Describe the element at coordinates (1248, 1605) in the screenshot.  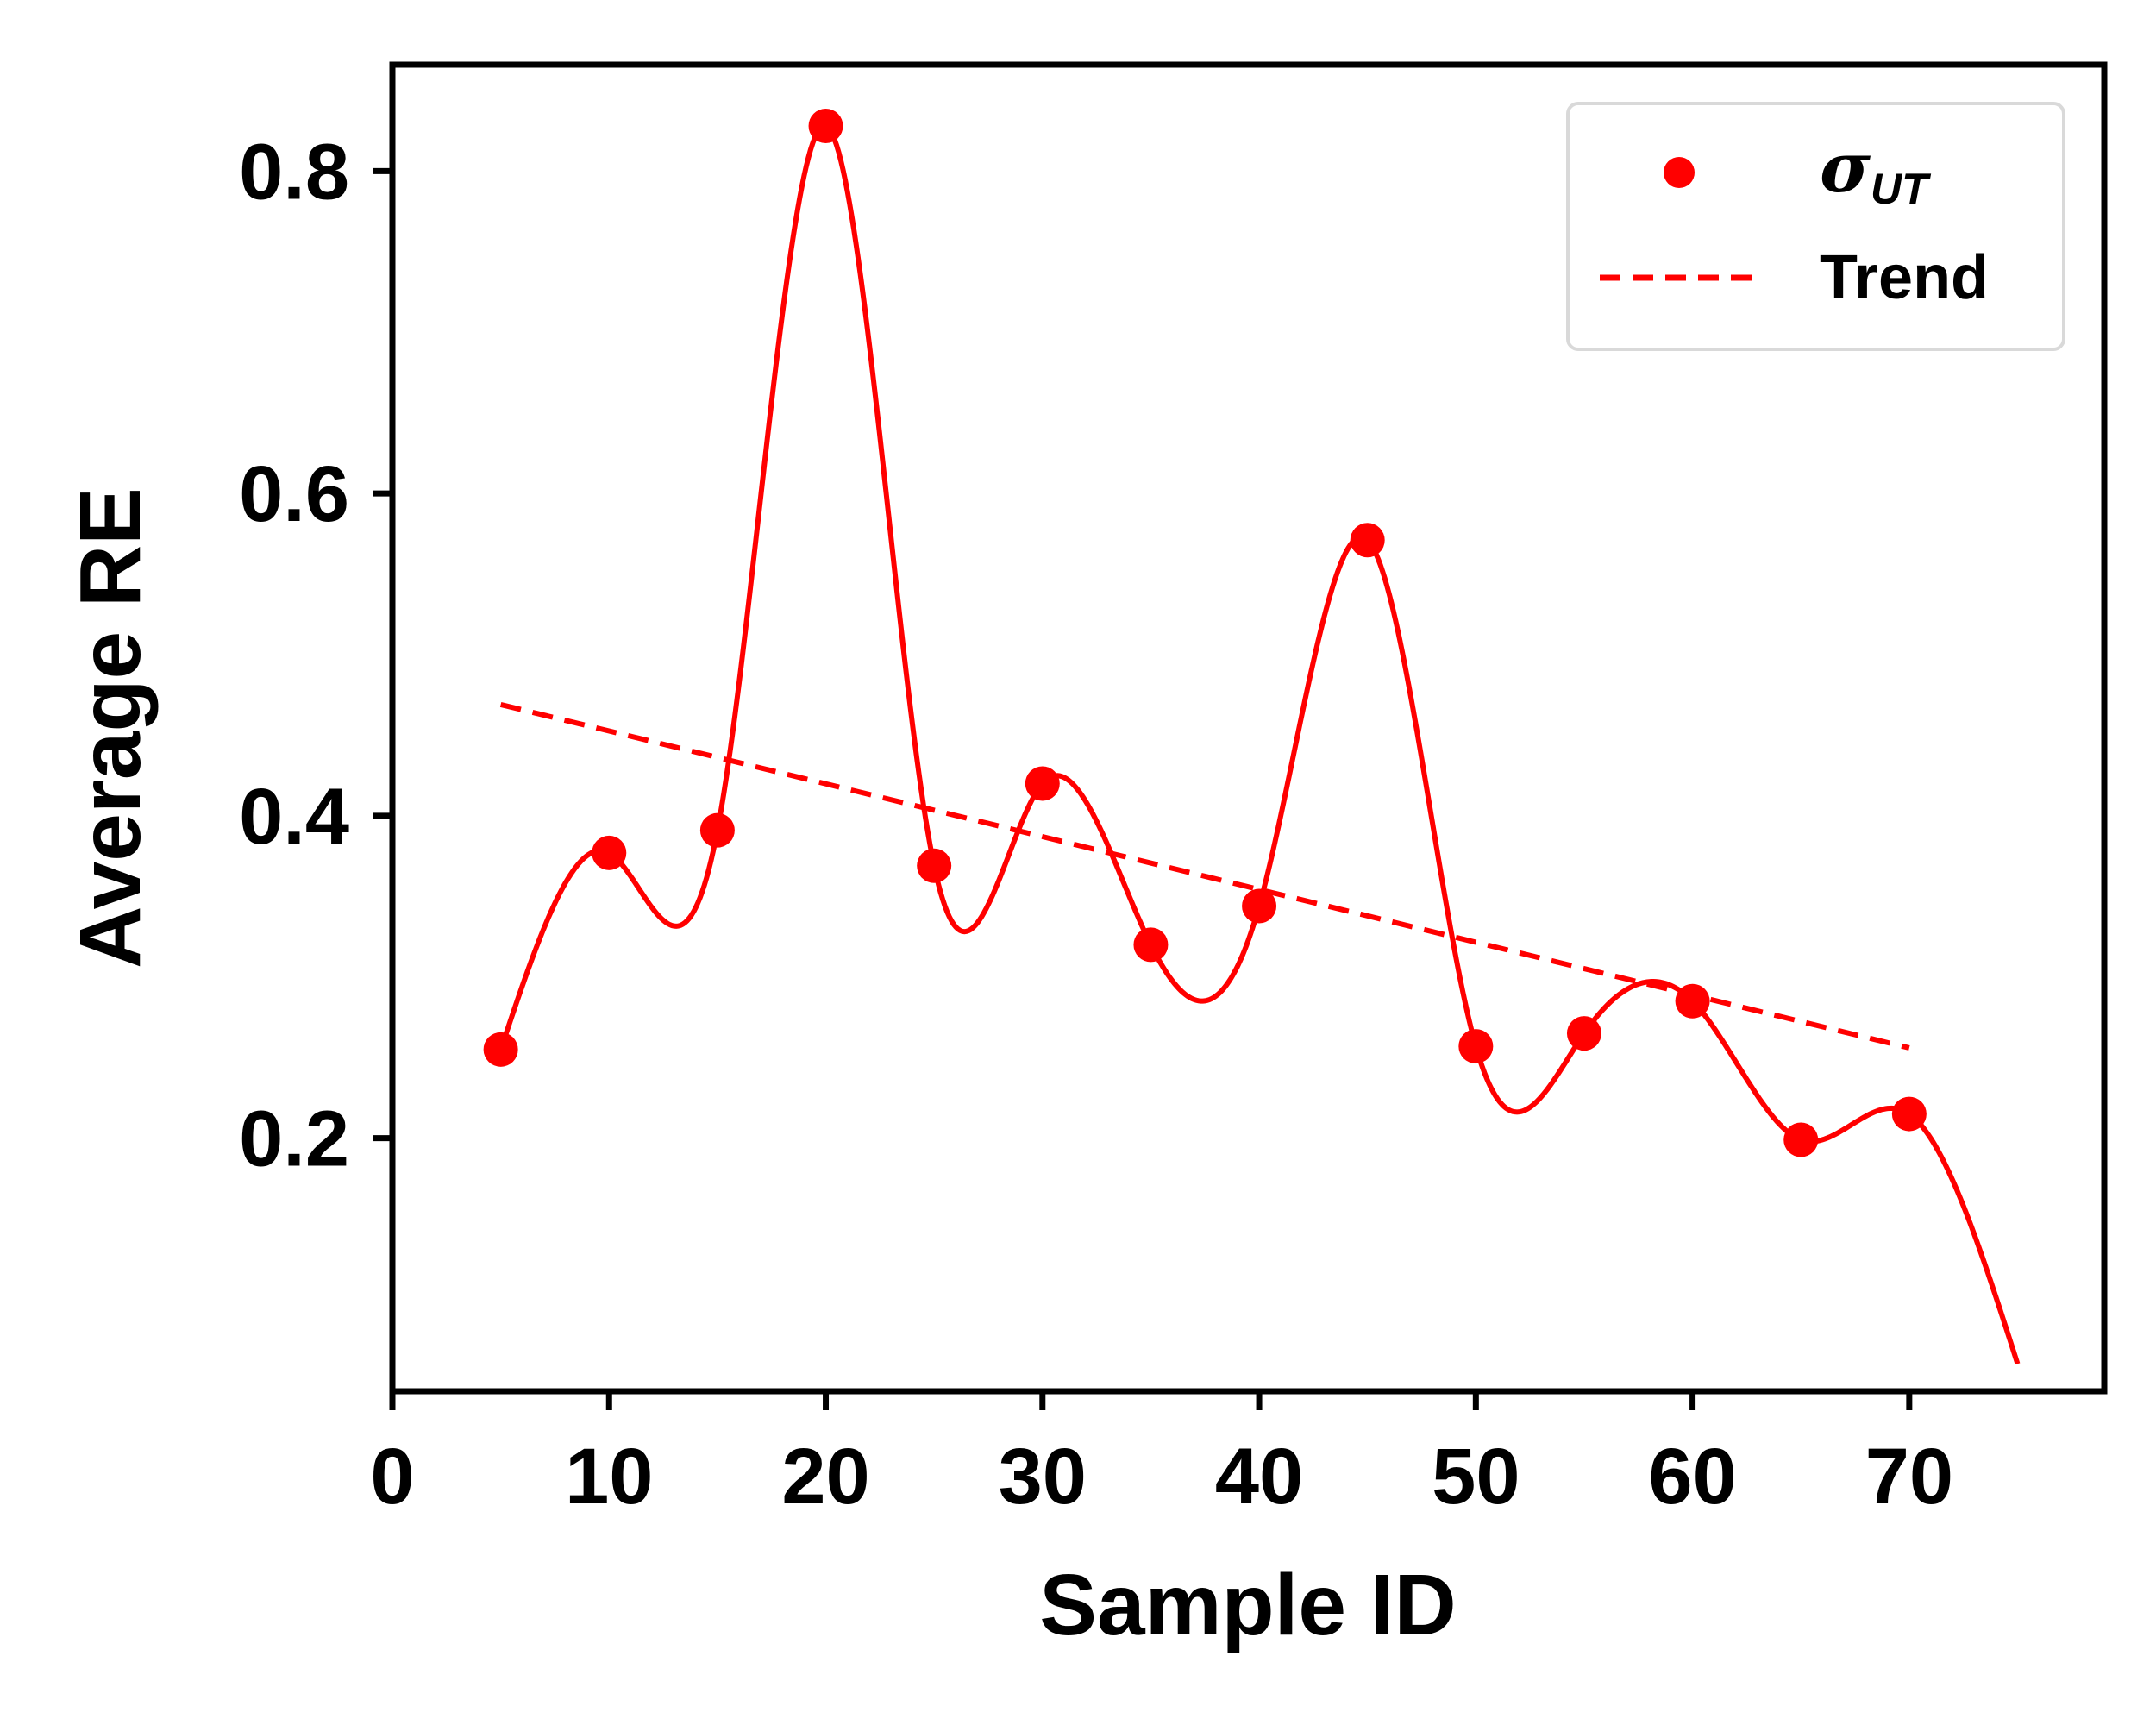
I see `x-axis-title: Sample ID` at that location.